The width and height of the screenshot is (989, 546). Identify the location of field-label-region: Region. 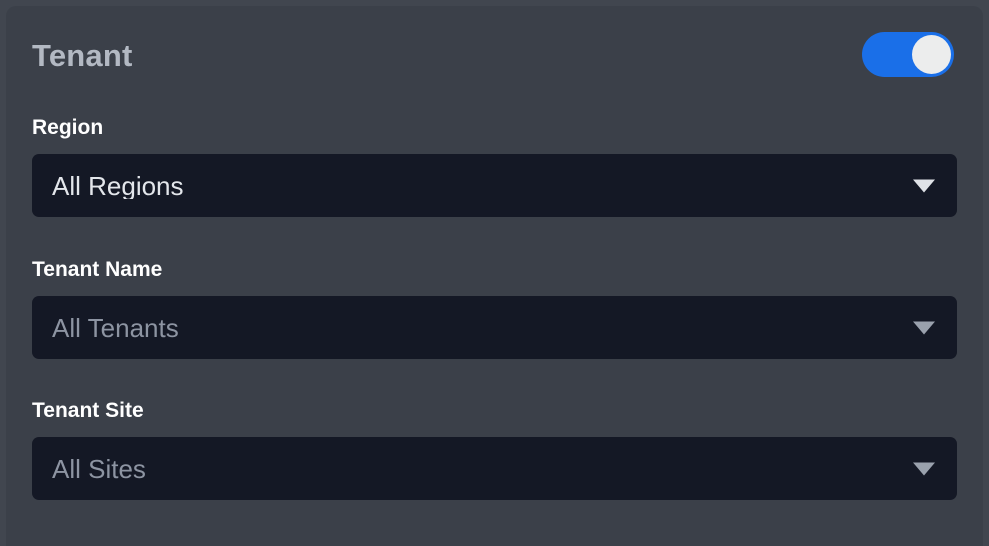
(68, 127).